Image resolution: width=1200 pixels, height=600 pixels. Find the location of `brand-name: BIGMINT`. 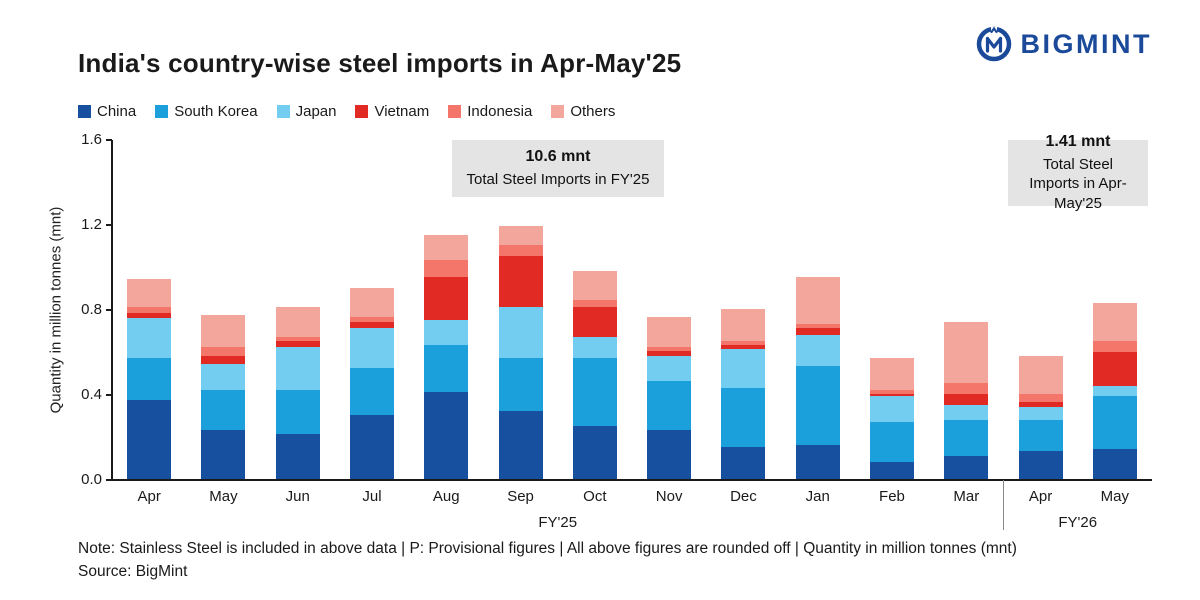

brand-name: BIGMINT is located at coordinates (1086, 43).